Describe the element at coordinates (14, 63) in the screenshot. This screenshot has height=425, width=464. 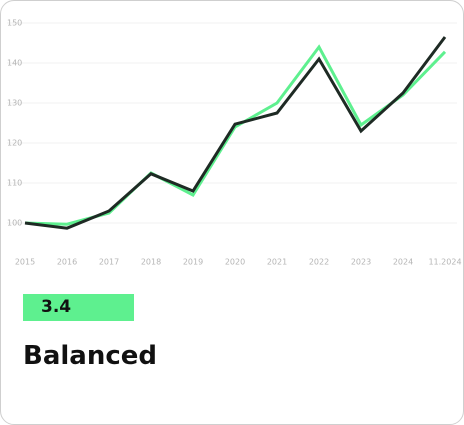
I see `y-tick-label: 140` at that location.